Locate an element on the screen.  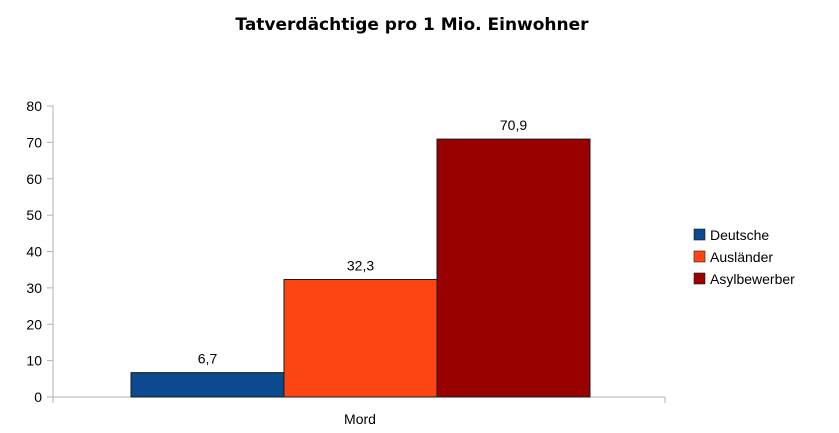
bar-asylbewerber is located at coordinates (513, 268).